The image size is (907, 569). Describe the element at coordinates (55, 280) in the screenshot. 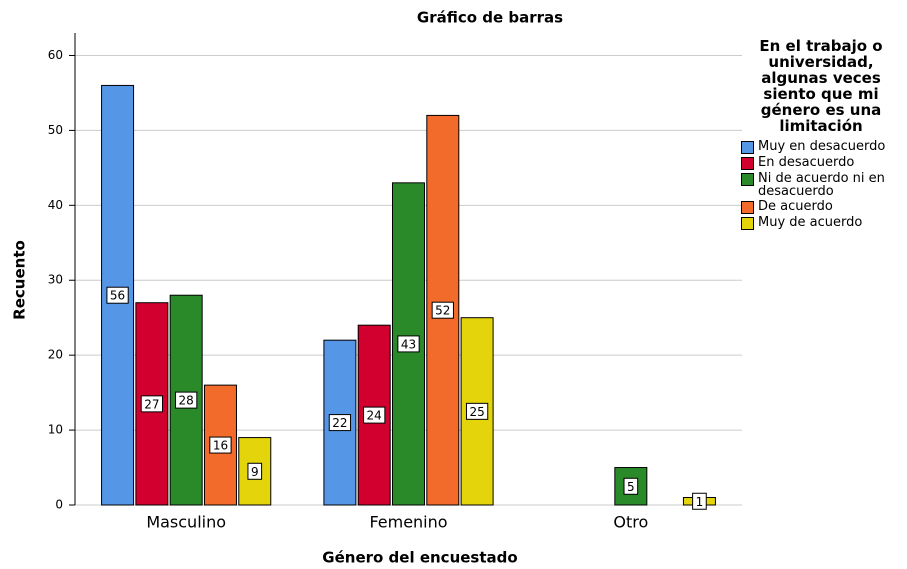

I see `y-tick-label: 30` at that location.